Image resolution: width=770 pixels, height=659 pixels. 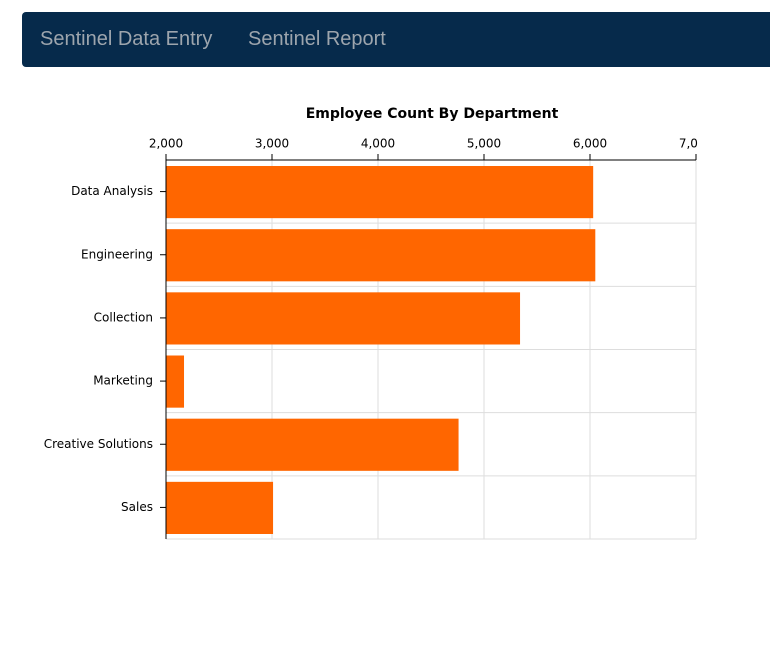 What do you see at coordinates (378, 144) in the screenshot?
I see `x-tick-label: 4,000` at bounding box center [378, 144].